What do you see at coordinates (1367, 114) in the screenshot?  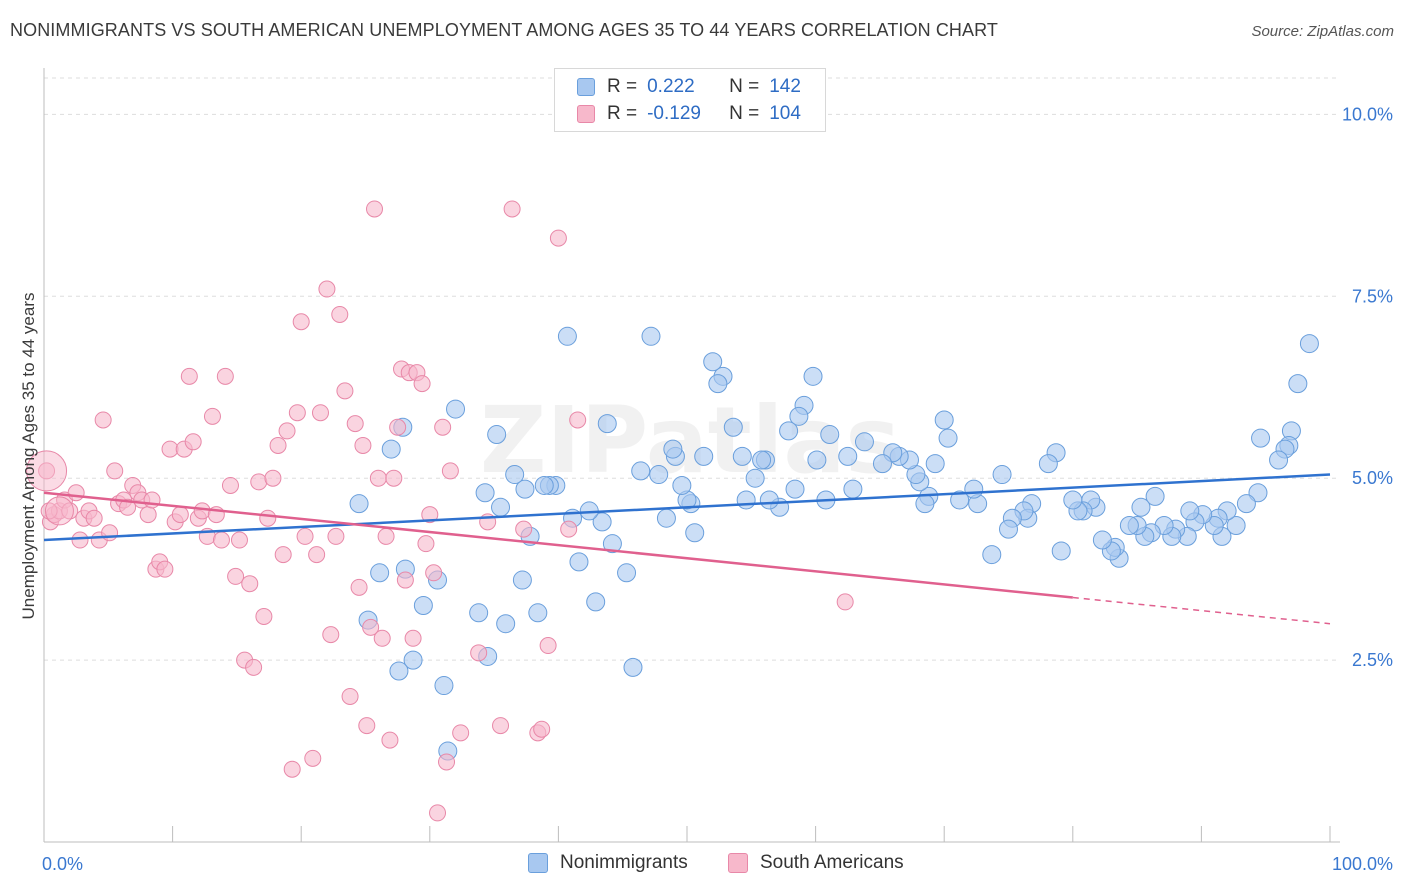 I see `y-tick-label: 10.0%` at bounding box center [1367, 114].